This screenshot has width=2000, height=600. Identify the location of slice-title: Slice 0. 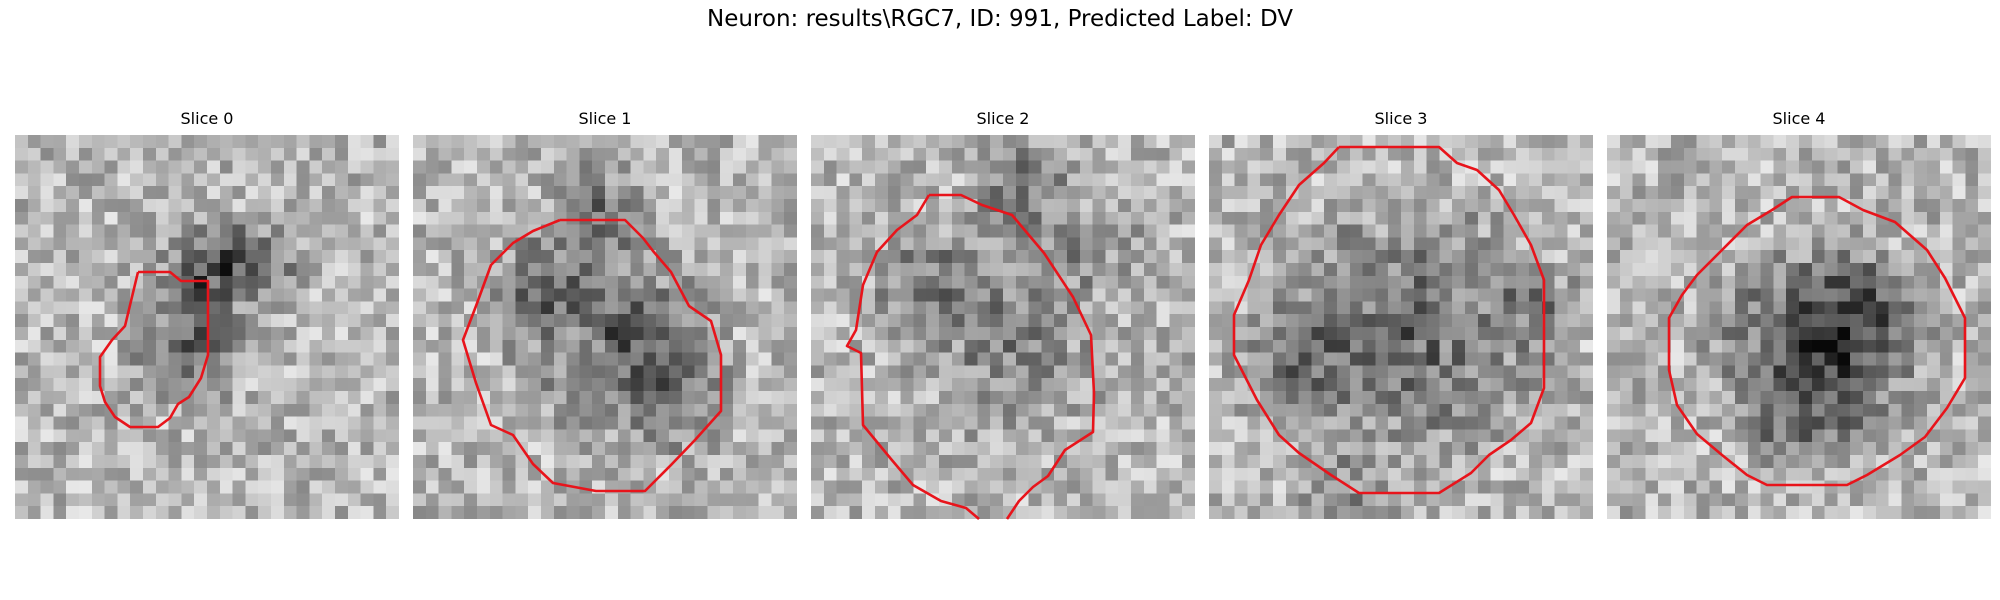
(207, 118).